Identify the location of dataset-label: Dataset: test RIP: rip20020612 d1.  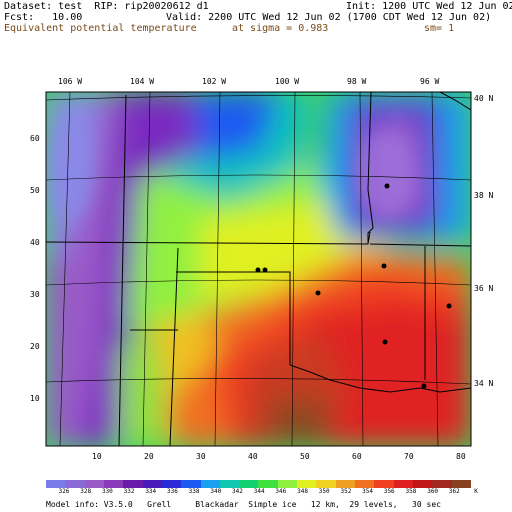
(106, 6).